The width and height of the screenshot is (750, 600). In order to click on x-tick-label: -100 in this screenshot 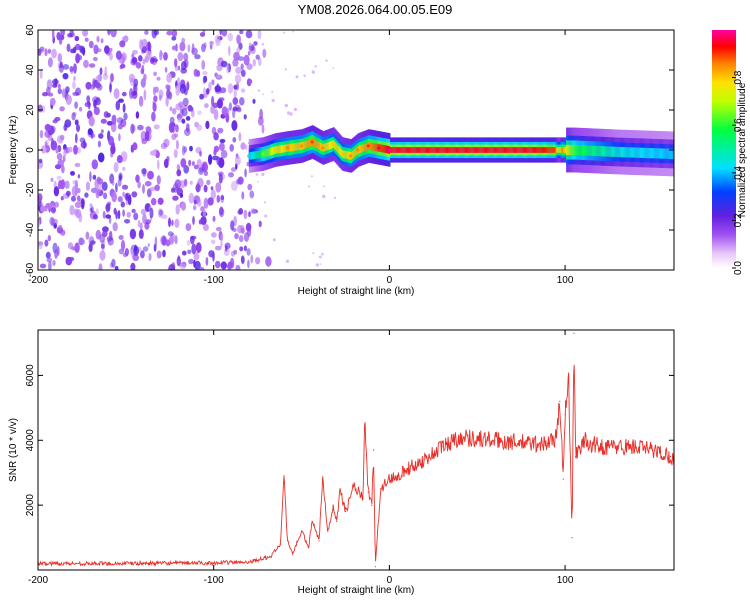, I will do `click(214, 580)`.